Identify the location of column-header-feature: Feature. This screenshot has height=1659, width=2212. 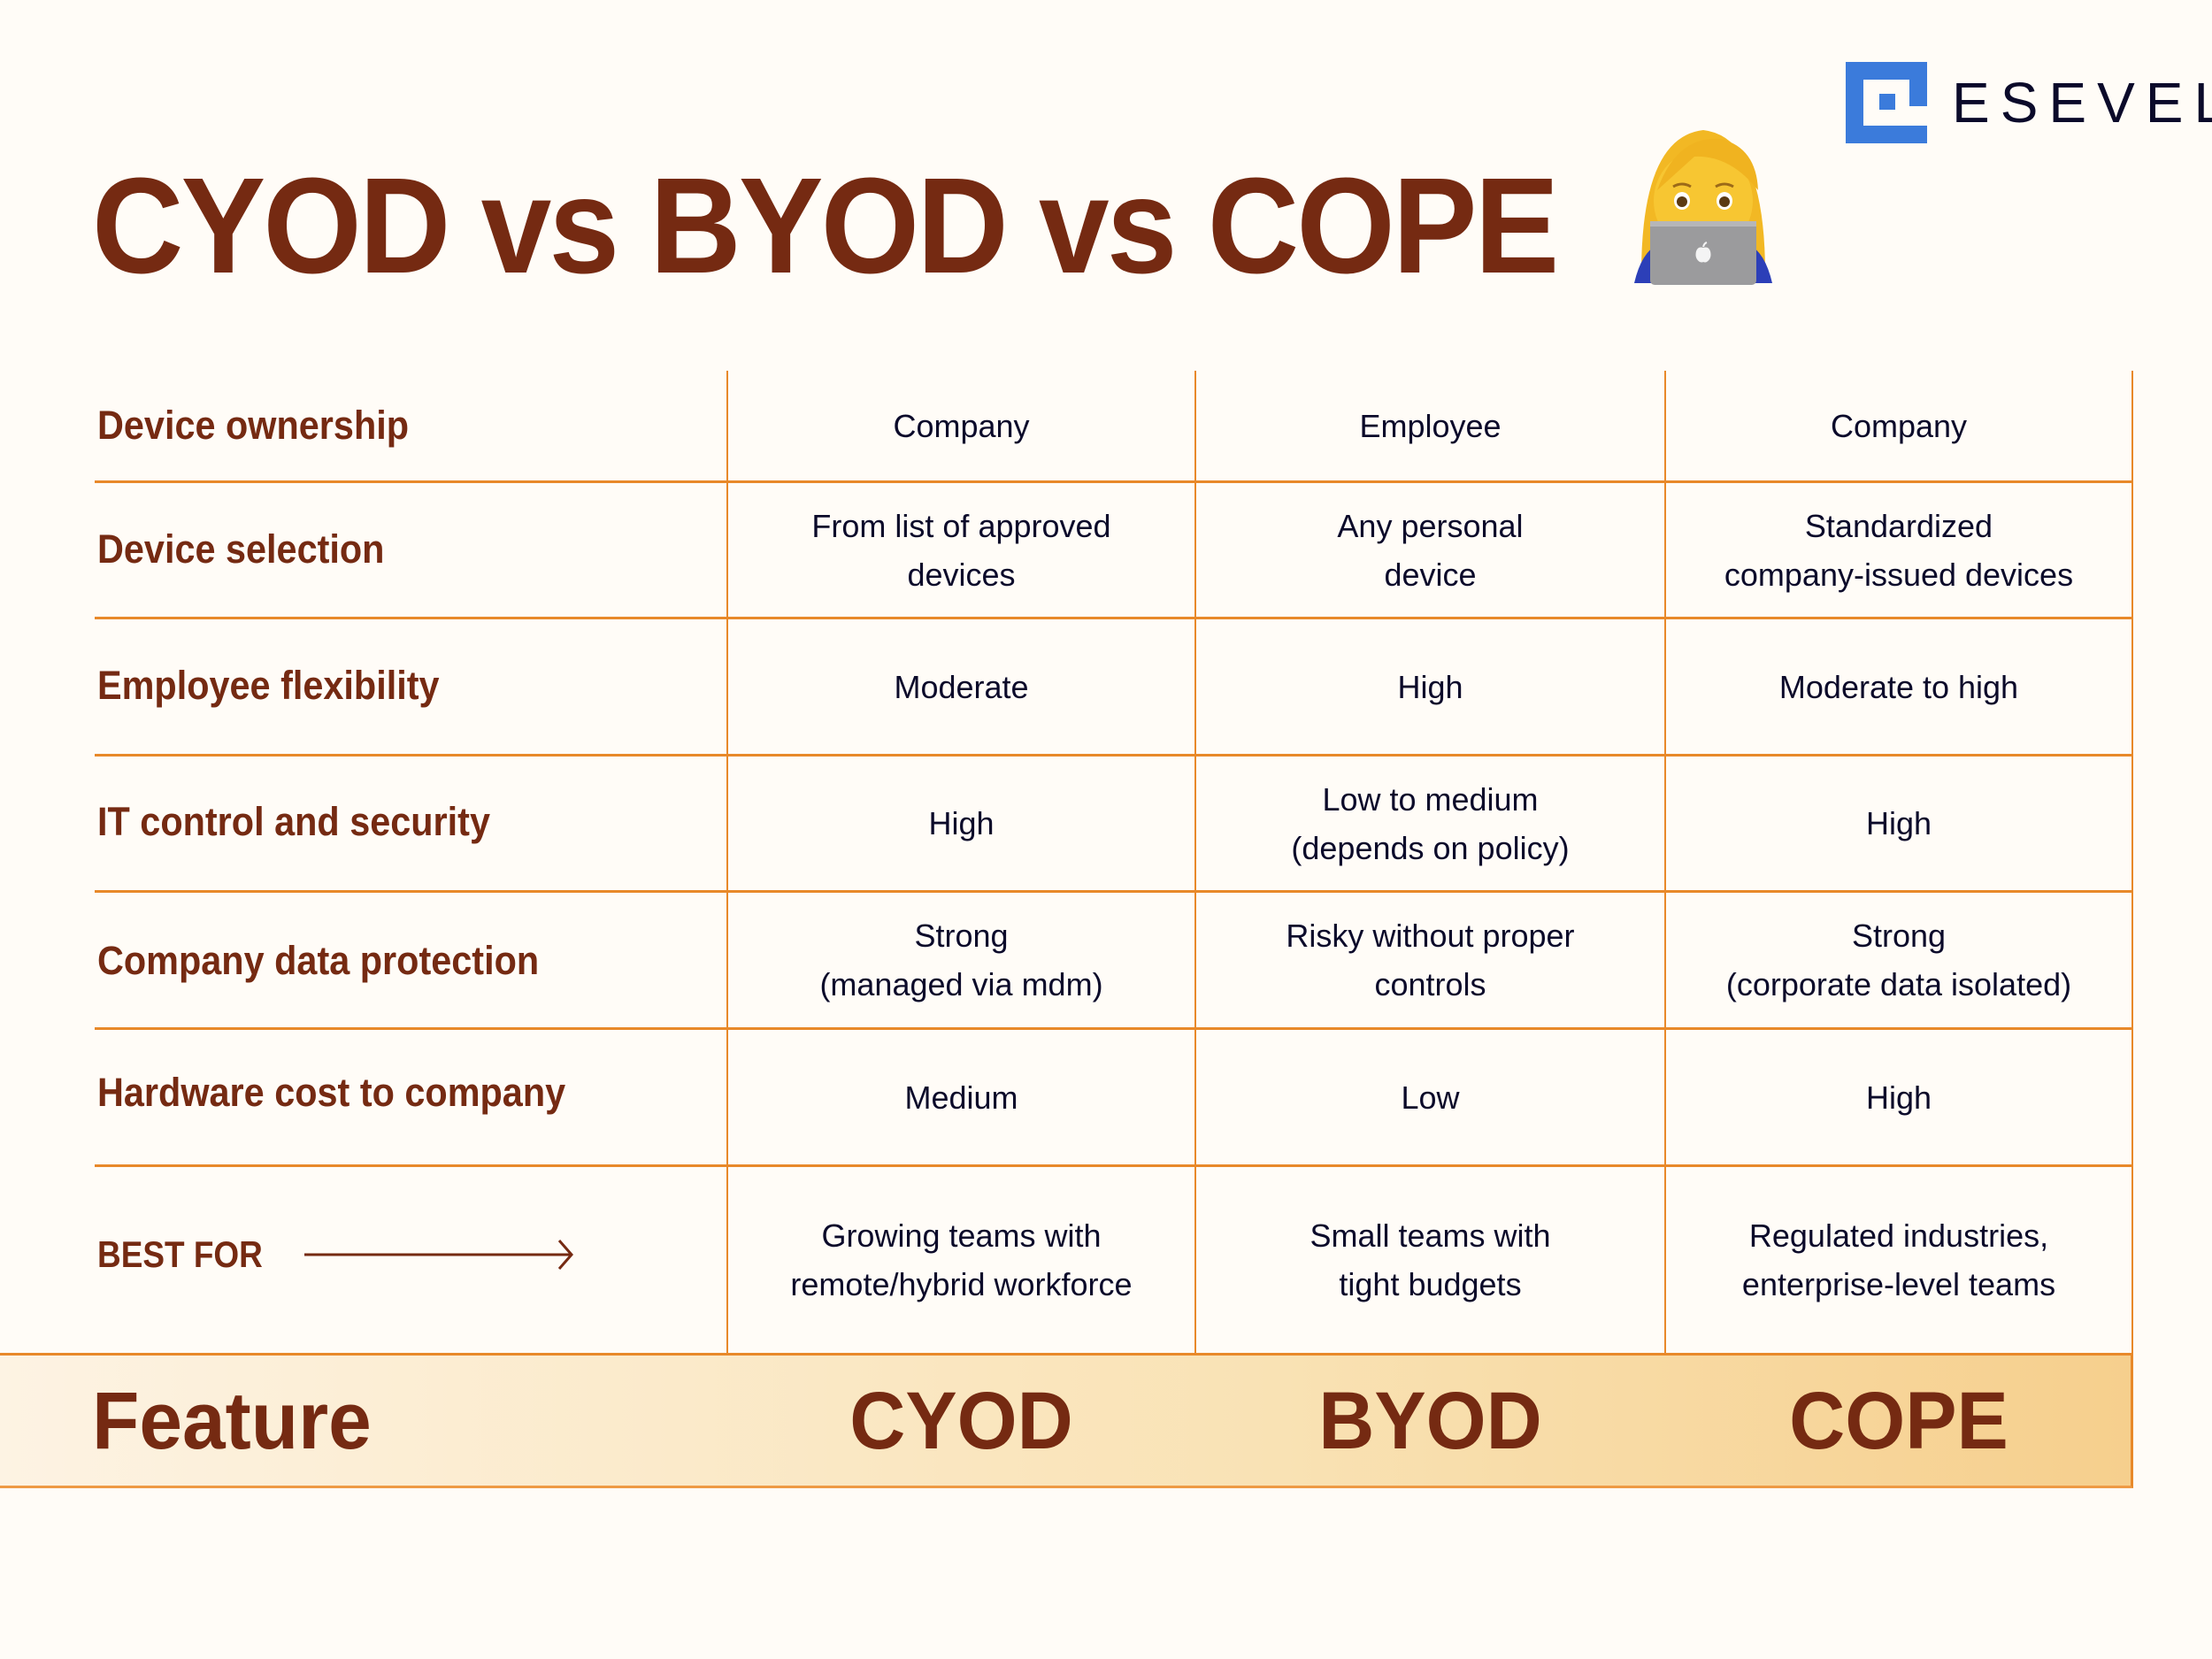
(232, 1421).